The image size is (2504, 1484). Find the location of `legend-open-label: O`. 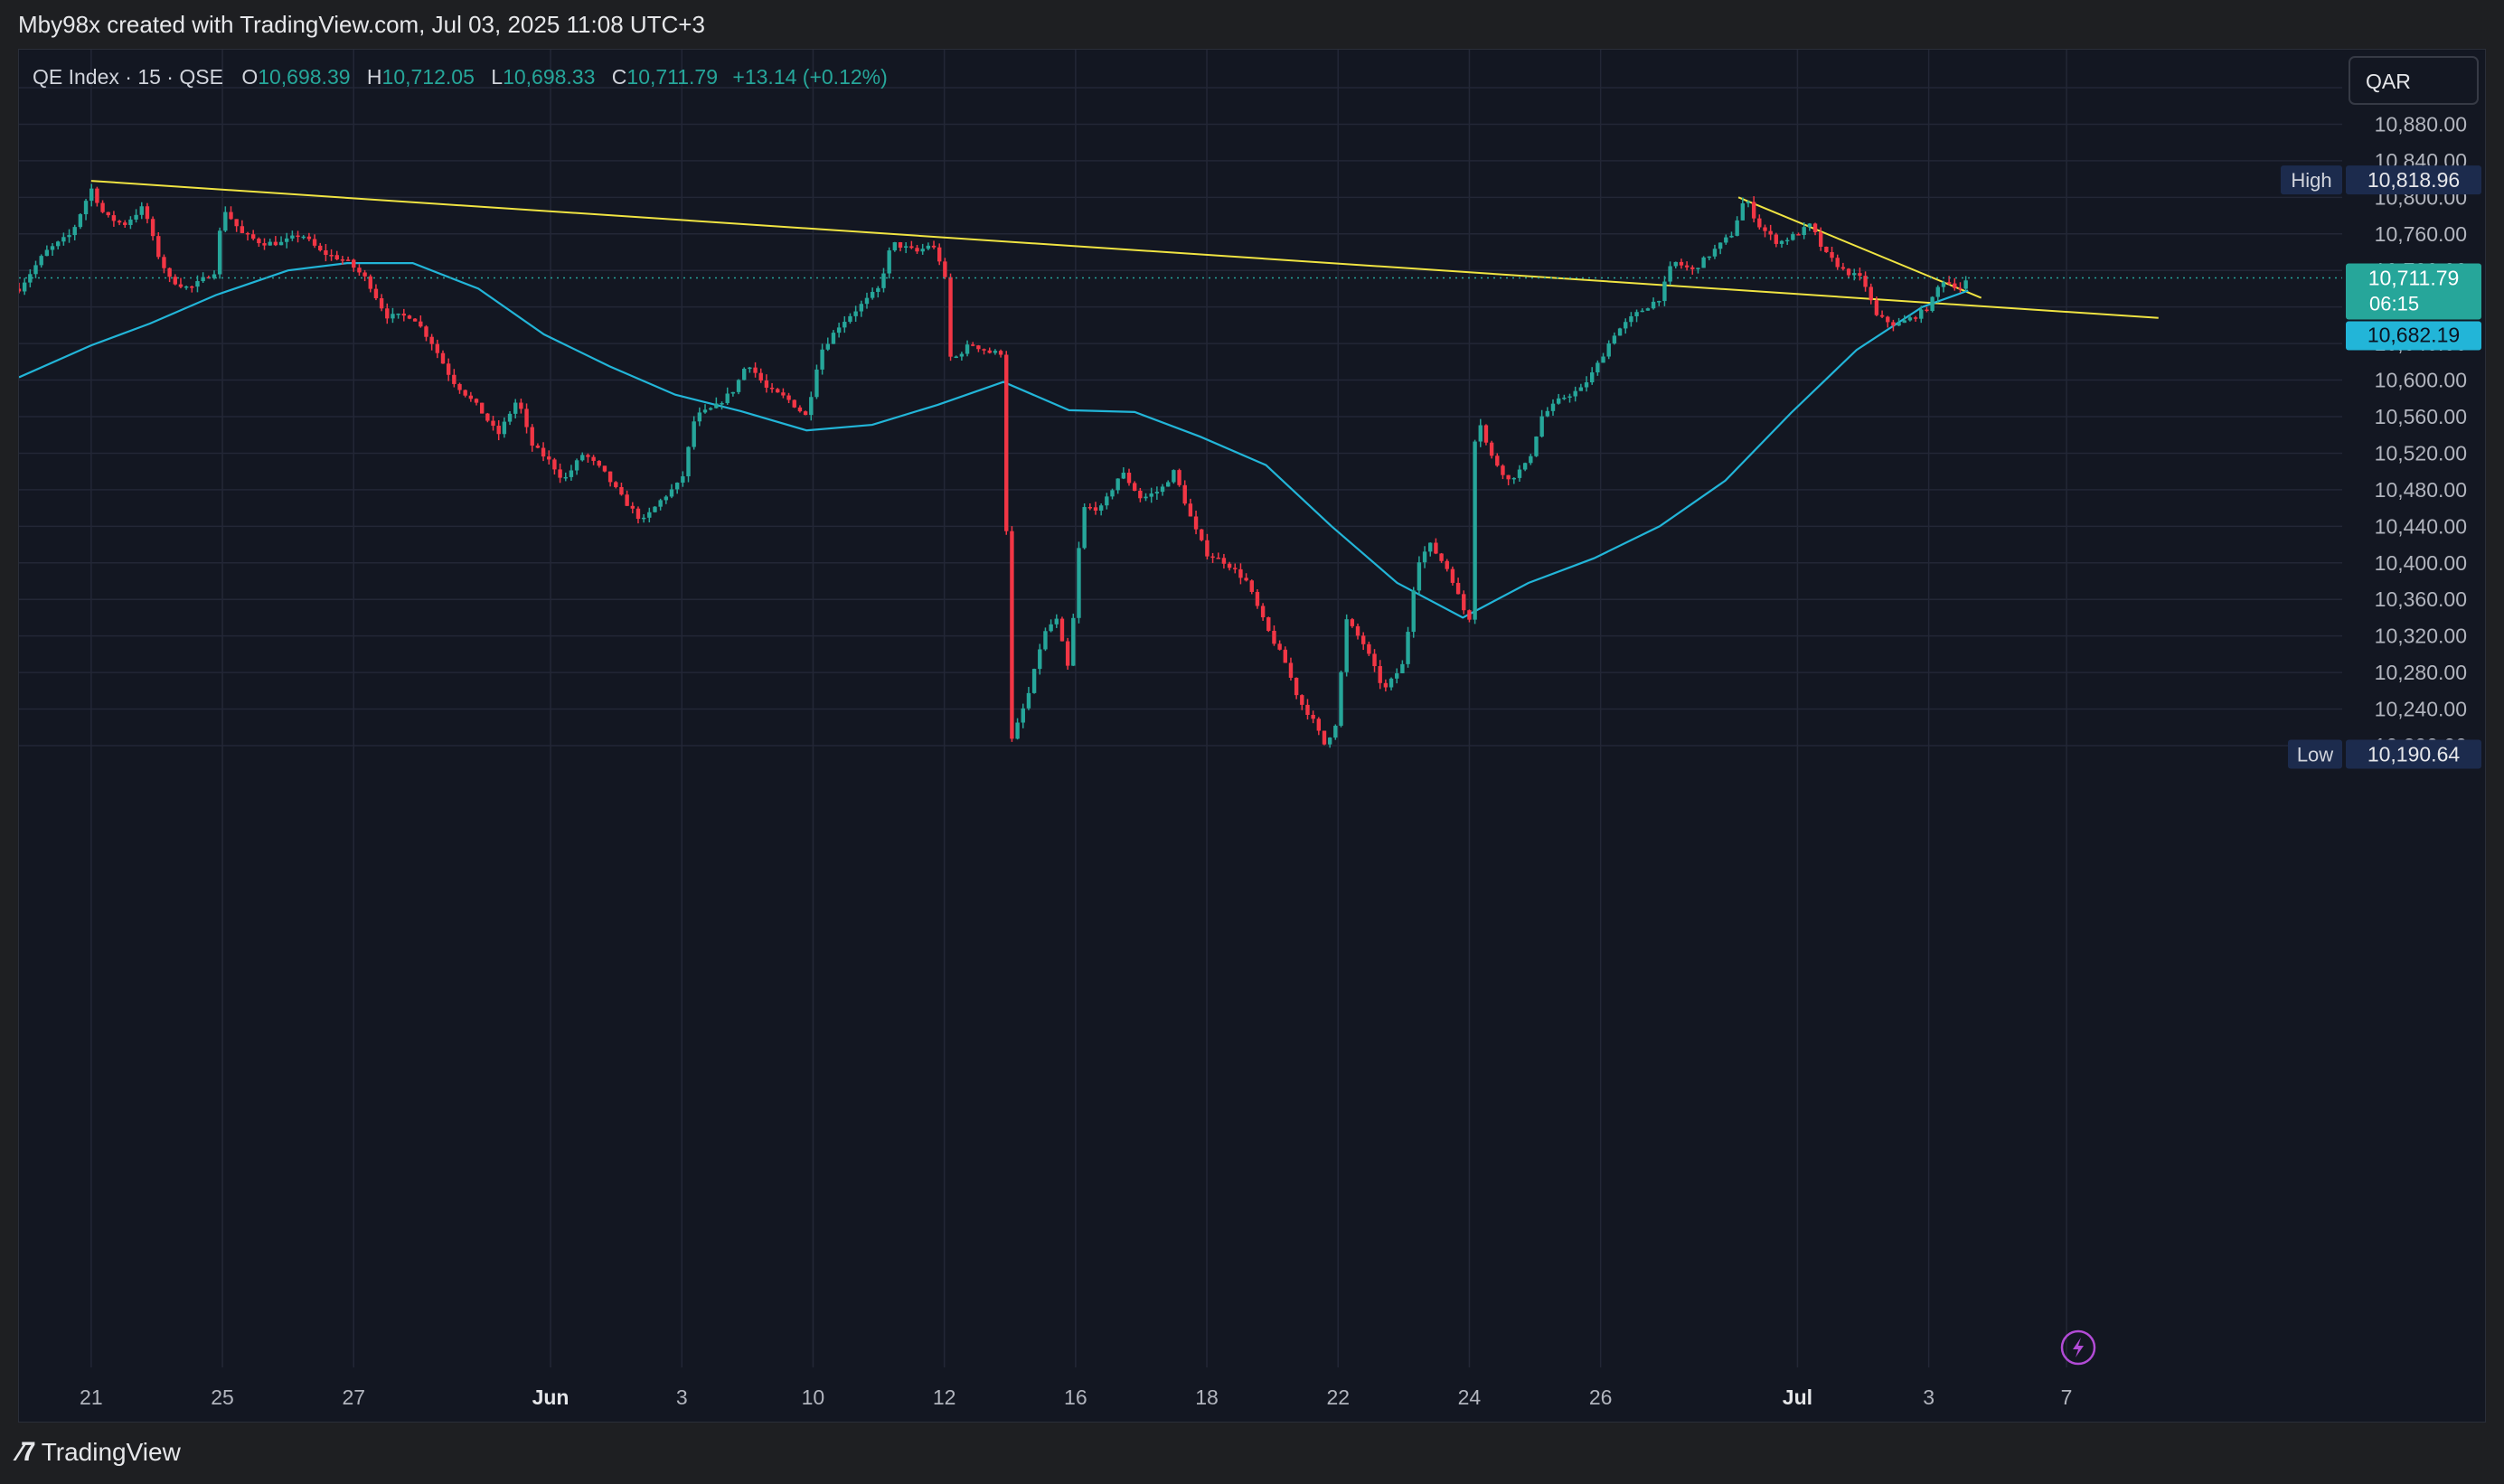

legend-open-label: O is located at coordinates (250, 77).